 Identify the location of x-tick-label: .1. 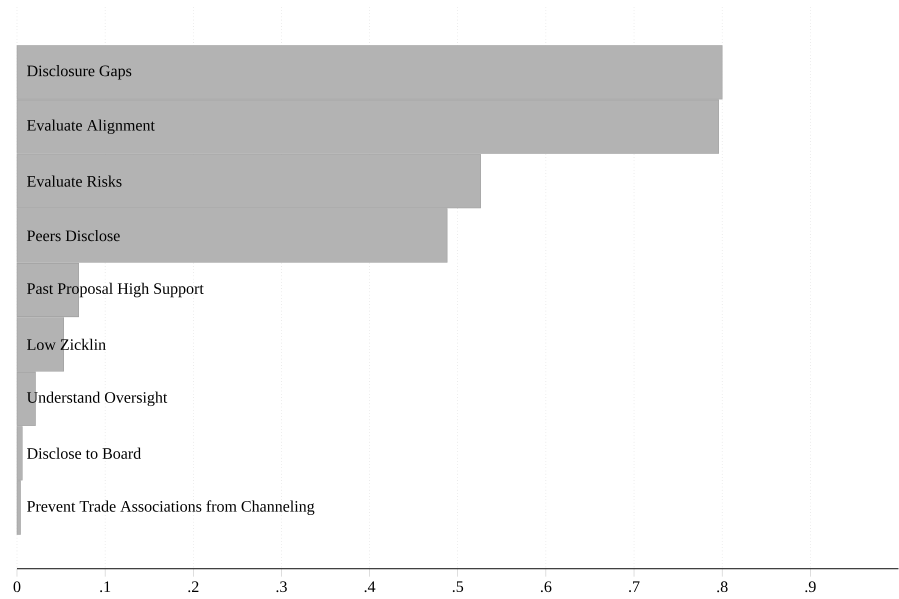
(105, 587).